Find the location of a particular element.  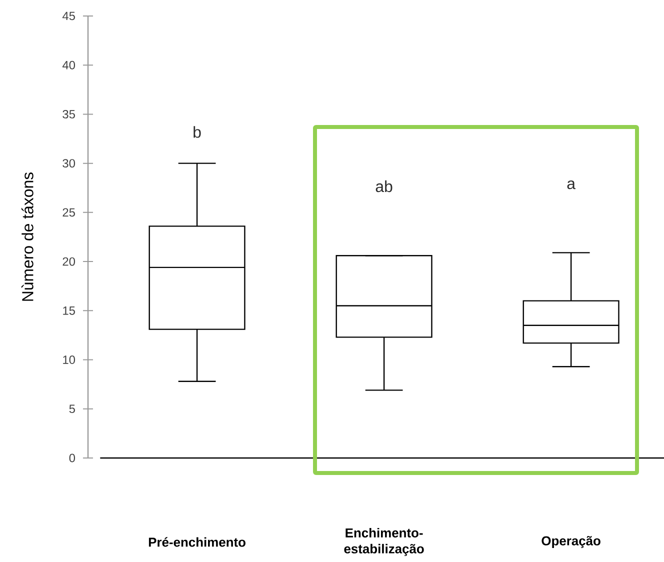

x-tick-label: Enchimento-estabilização is located at coordinates (384, 542).